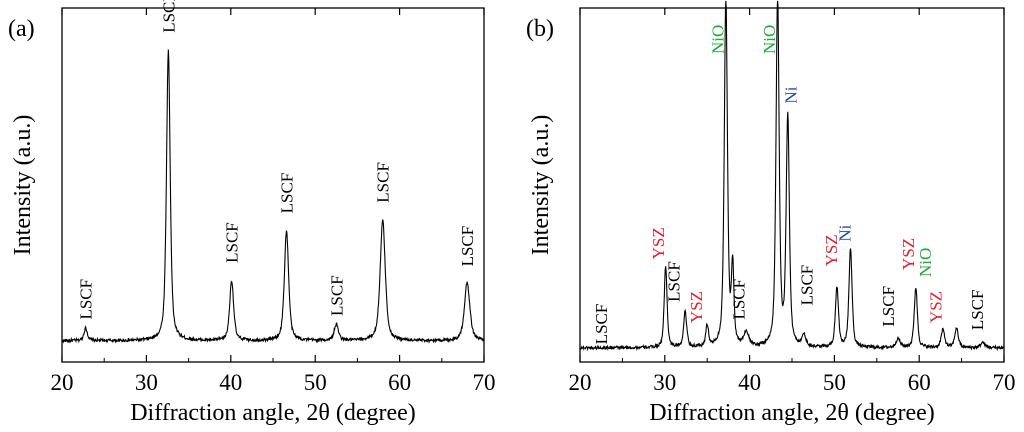  What do you see at coordinates (540, 29) in the screenshot?
I see `panel-label: (b)` at bounding box center [540, 29].